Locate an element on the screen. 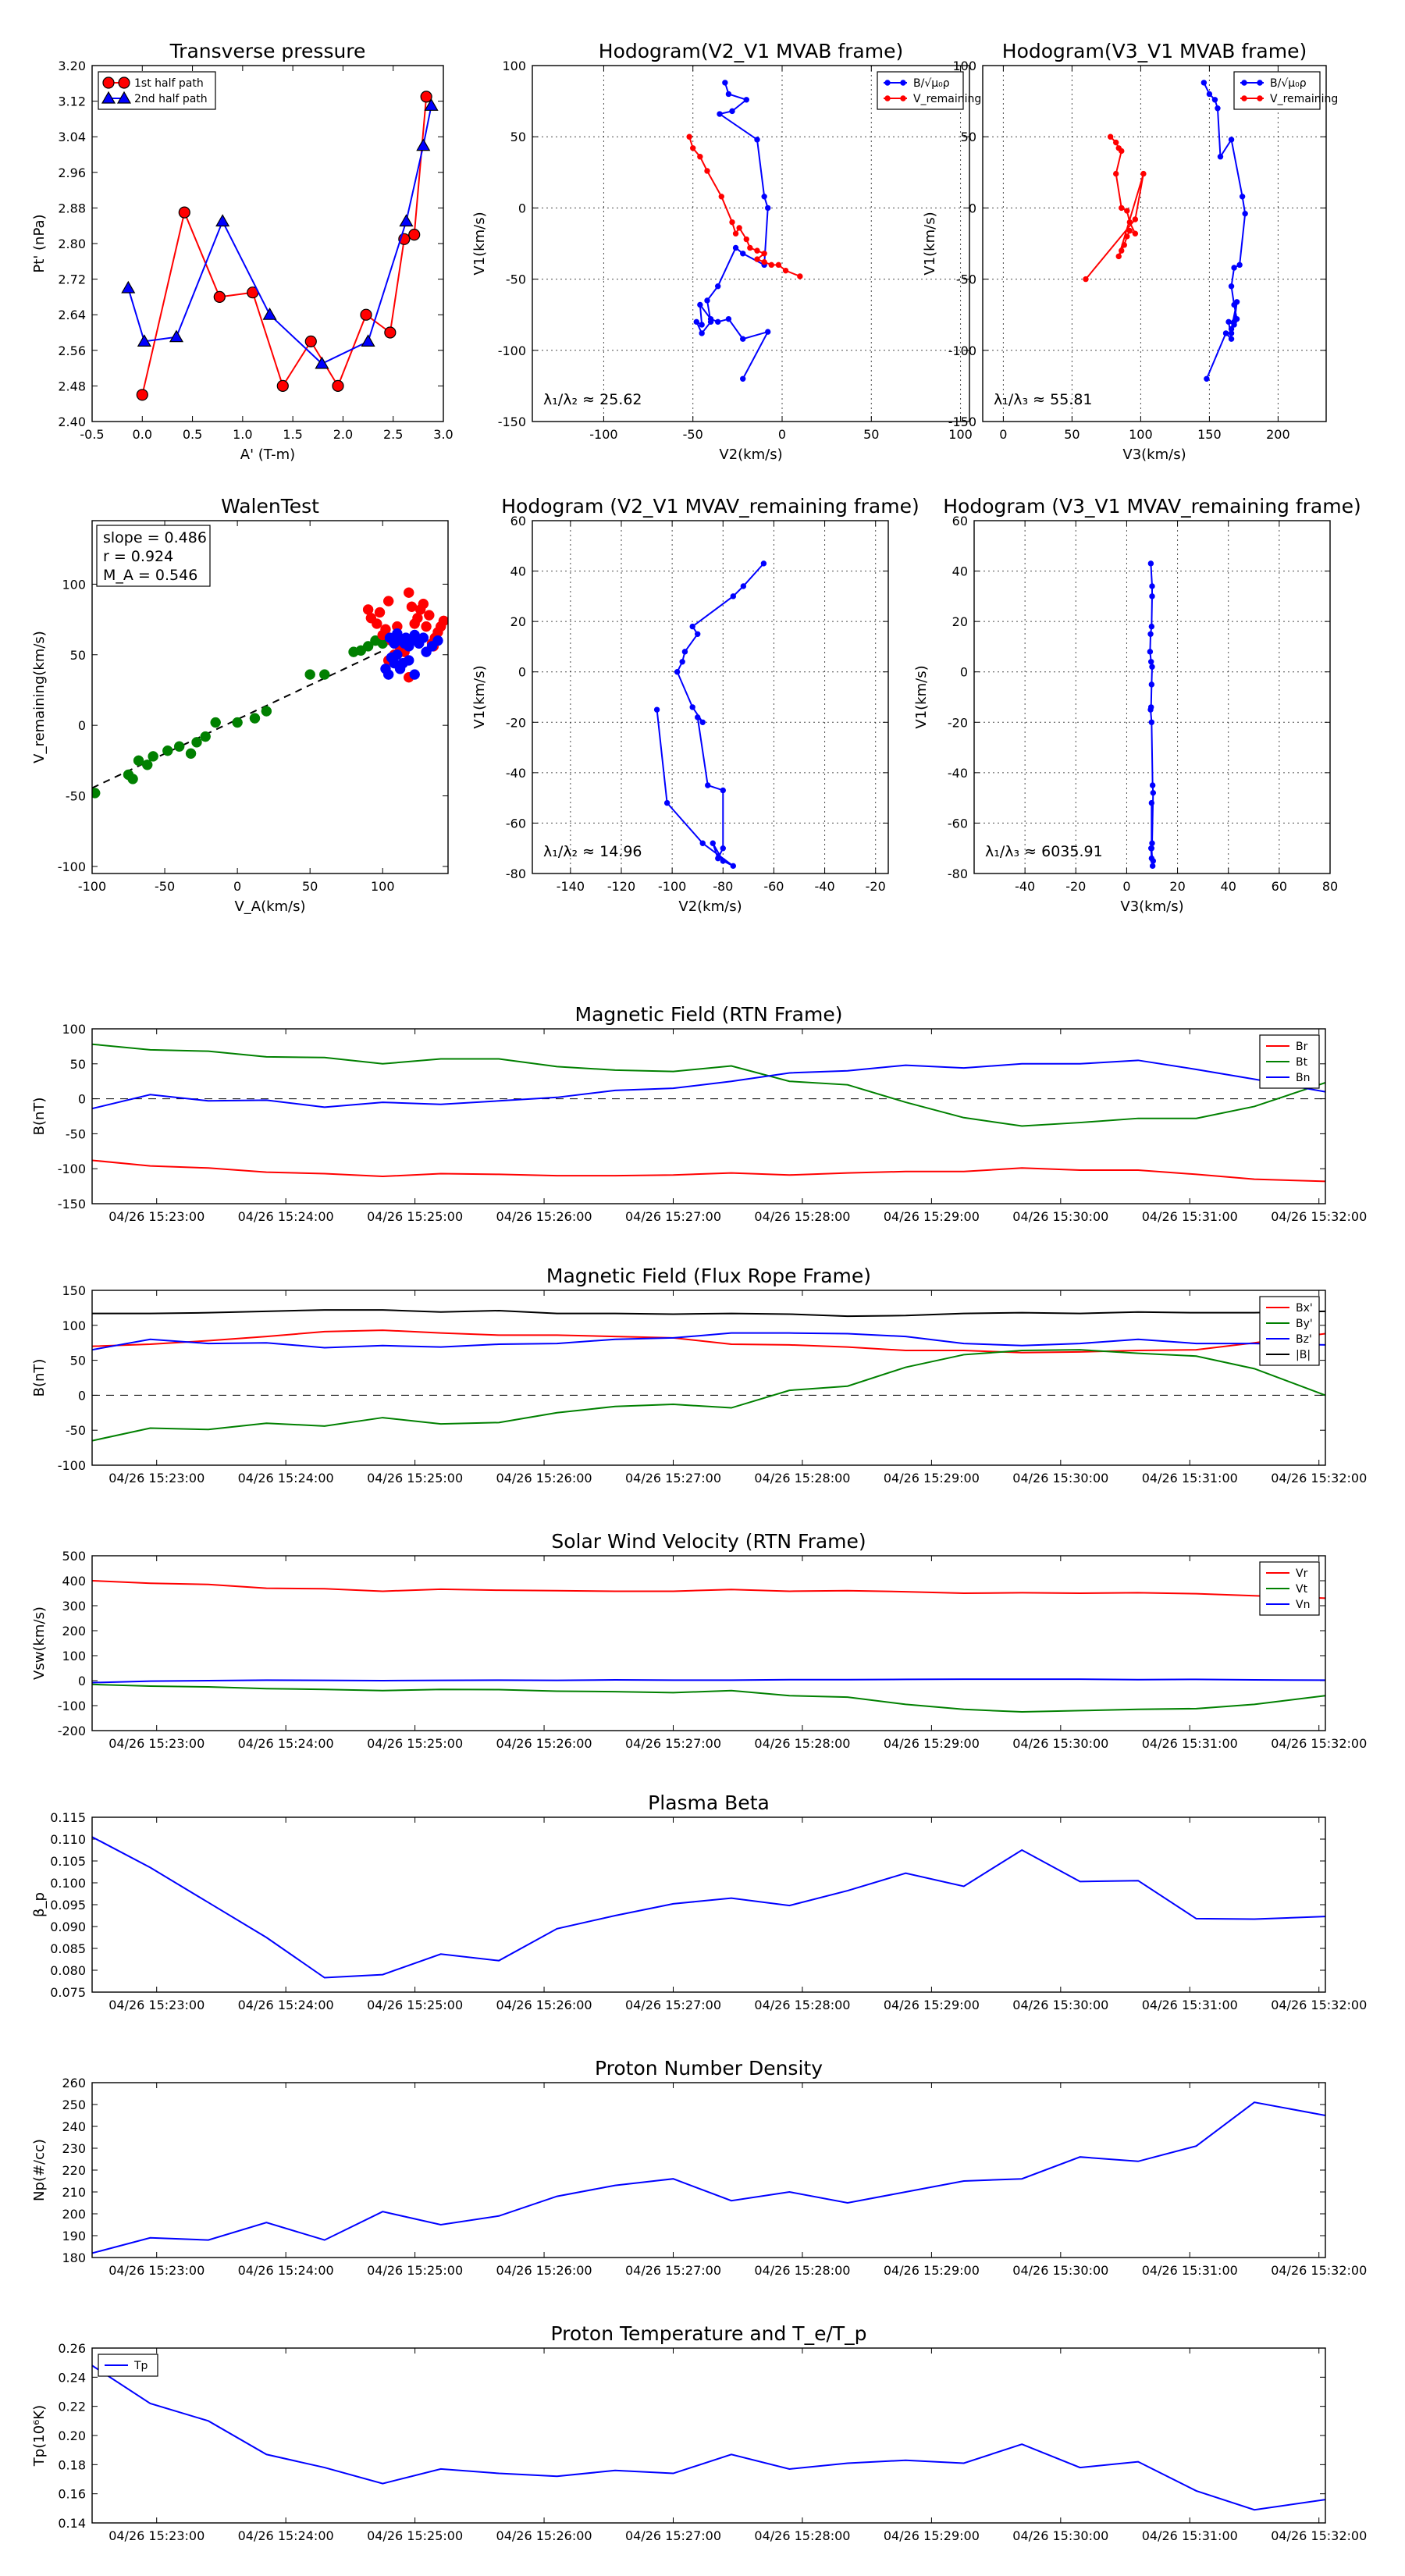 The width and height of the screenshot is (1405, 2576). legend: Tp is located at coordinates (128, 2365).